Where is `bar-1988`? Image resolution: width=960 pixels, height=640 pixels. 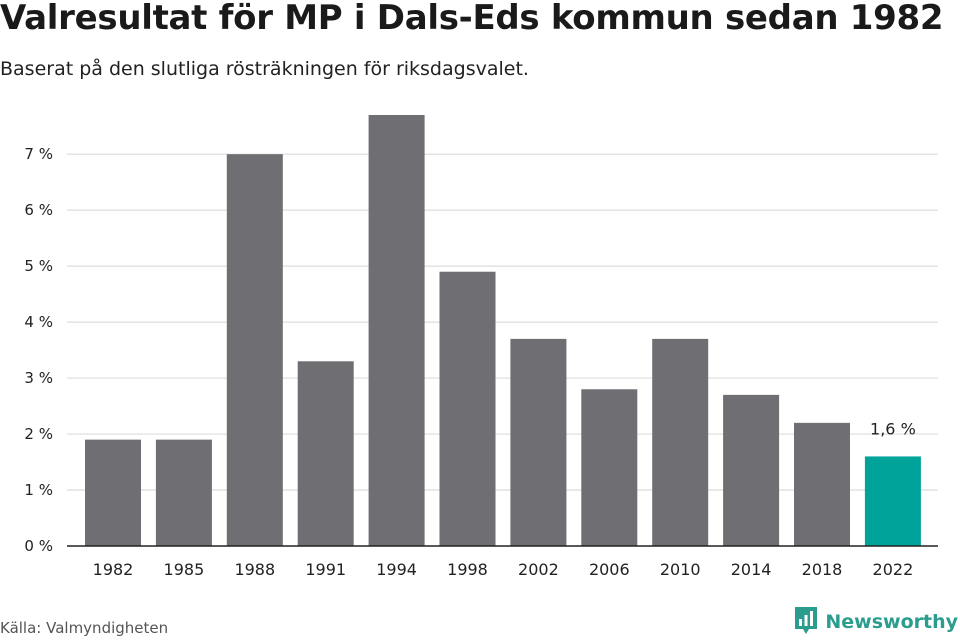 bar-1988 is located at coordinates (254, 350).